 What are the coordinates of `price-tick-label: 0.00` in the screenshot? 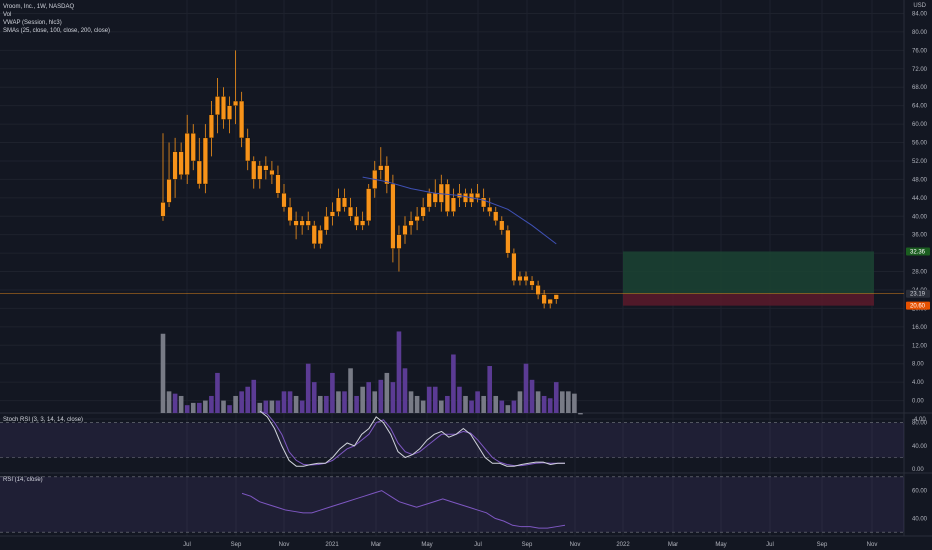 It's located at (918, 402).